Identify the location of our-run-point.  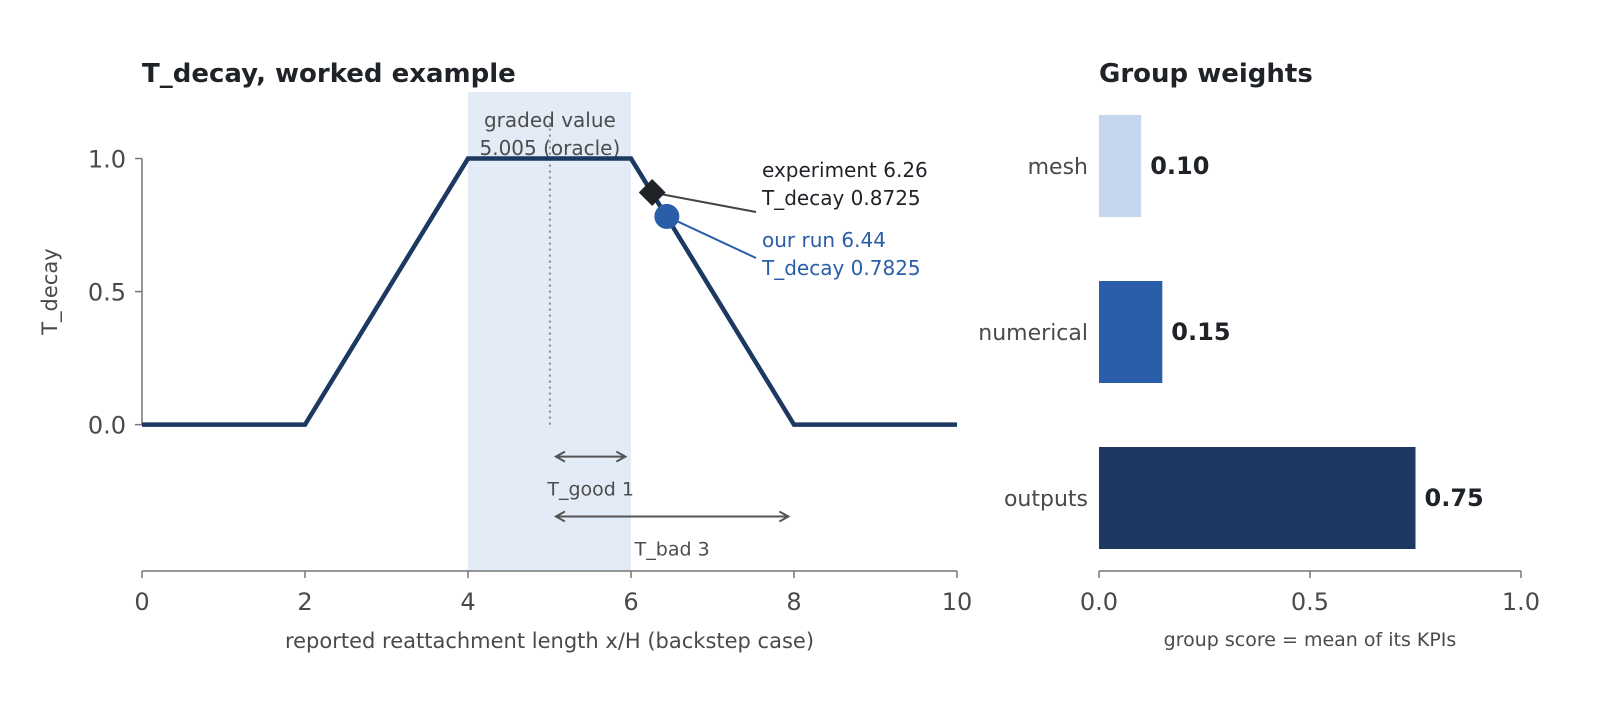
(667, 216).